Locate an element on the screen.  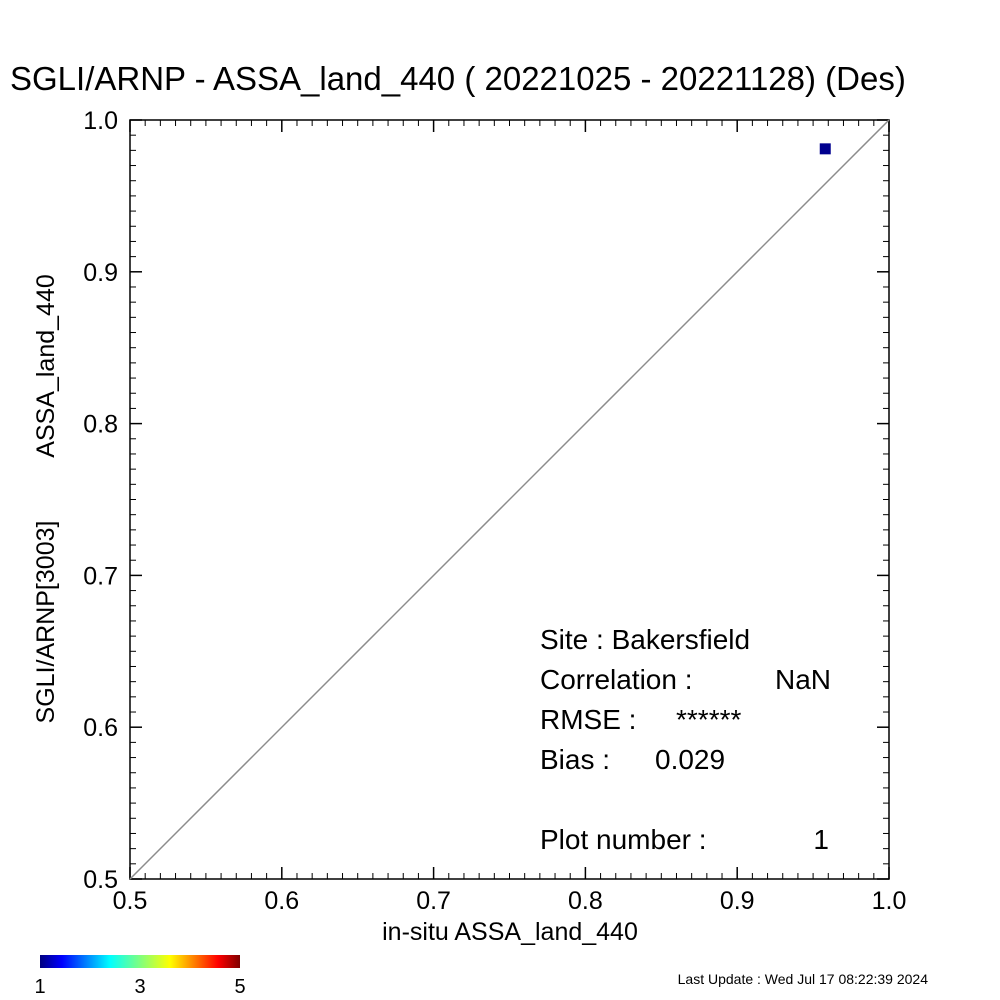
rmse-value: ****** is located at coordinates (708, 719).